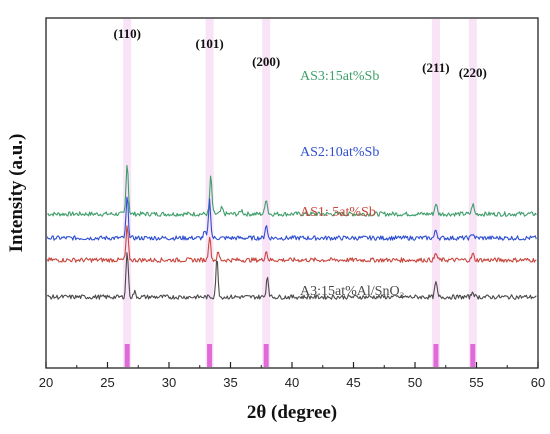 The height and width of the screenshot is (434, 550). Describe the element at coordinates (353, 382) in the screenshot. I see `x-tick-label-5: 45` at that location.